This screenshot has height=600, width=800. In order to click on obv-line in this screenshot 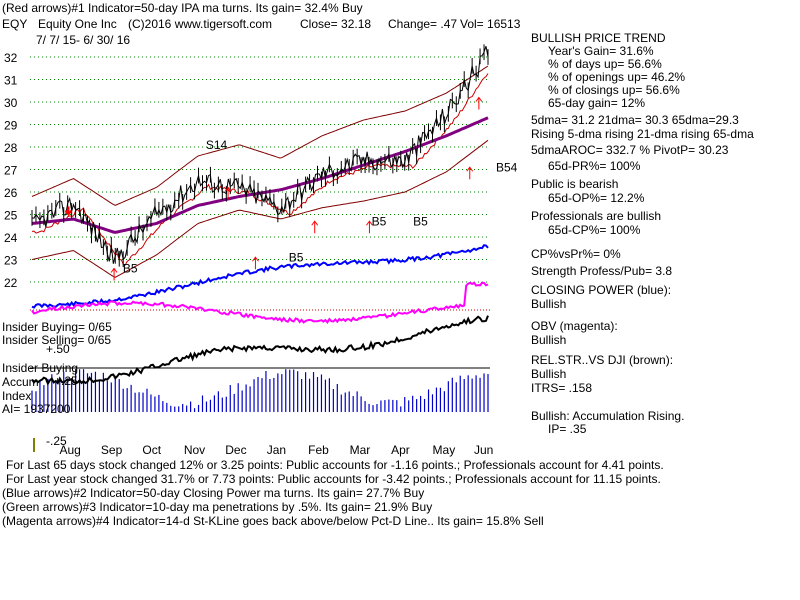, I will do `click(260, 302)`.